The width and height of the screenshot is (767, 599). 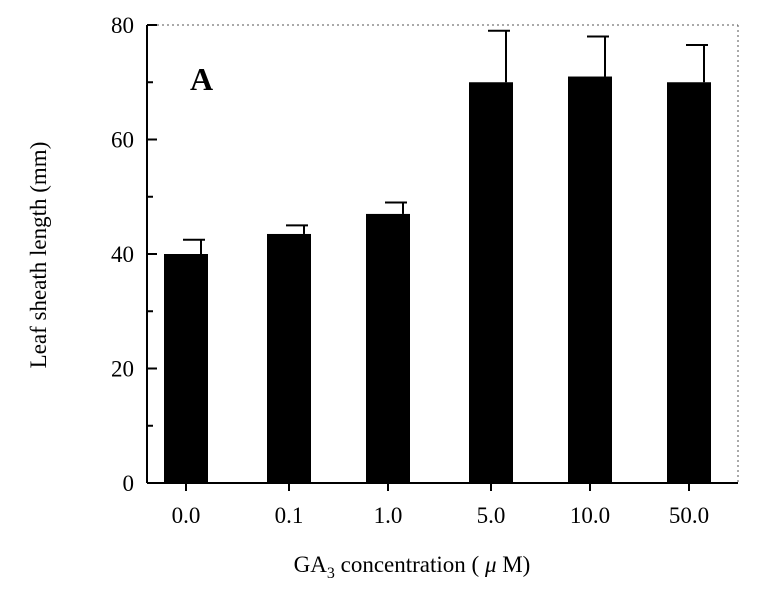 I want to click on x-tick-label: 10.0, so click(x=590, y=515).